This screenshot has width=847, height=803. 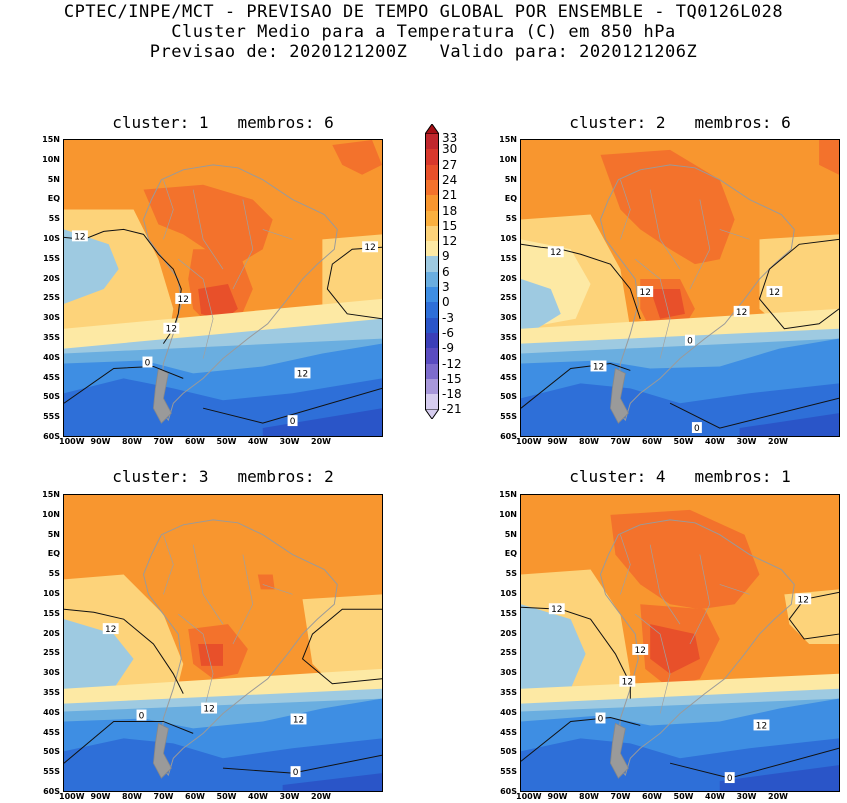 I want to click on colorbar-label: 9, so click(x=446, y=256).